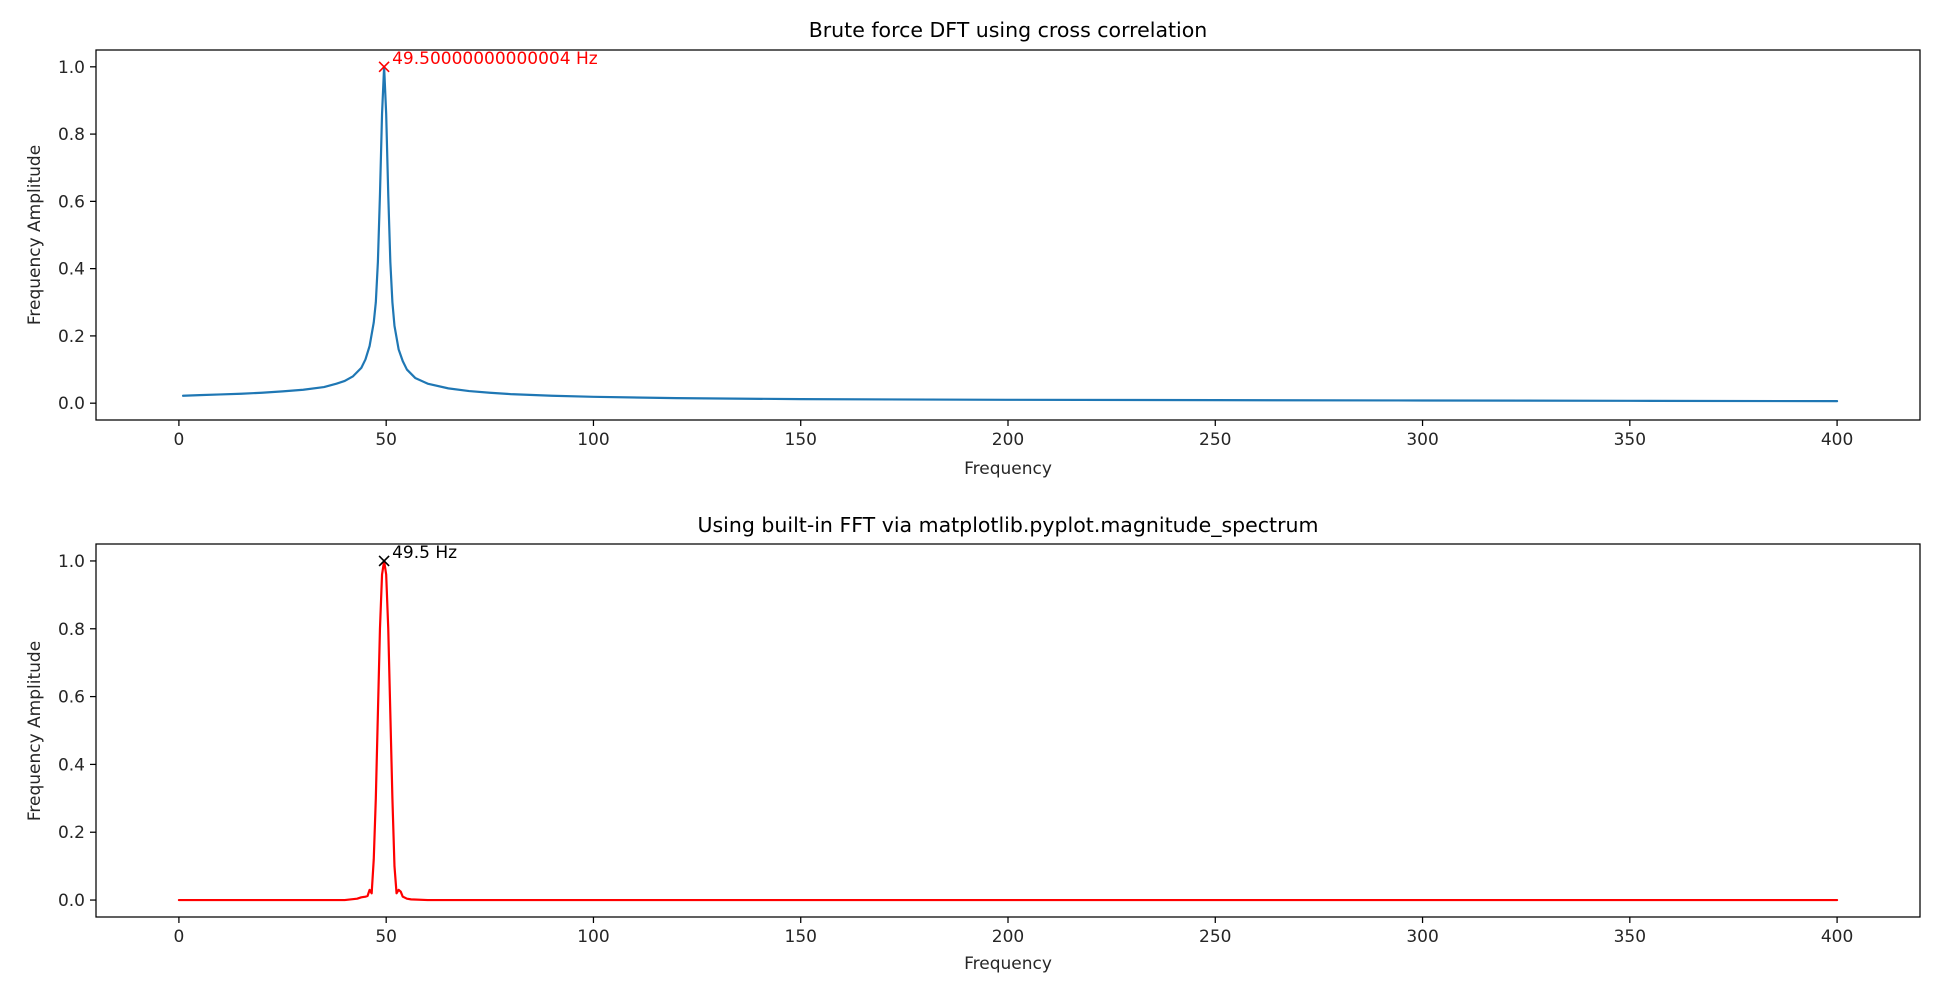 The height and width of the screenshot is (994, 1934). I want to click on peak-label: 49.50000000000004 Hz, so click(495, 59).